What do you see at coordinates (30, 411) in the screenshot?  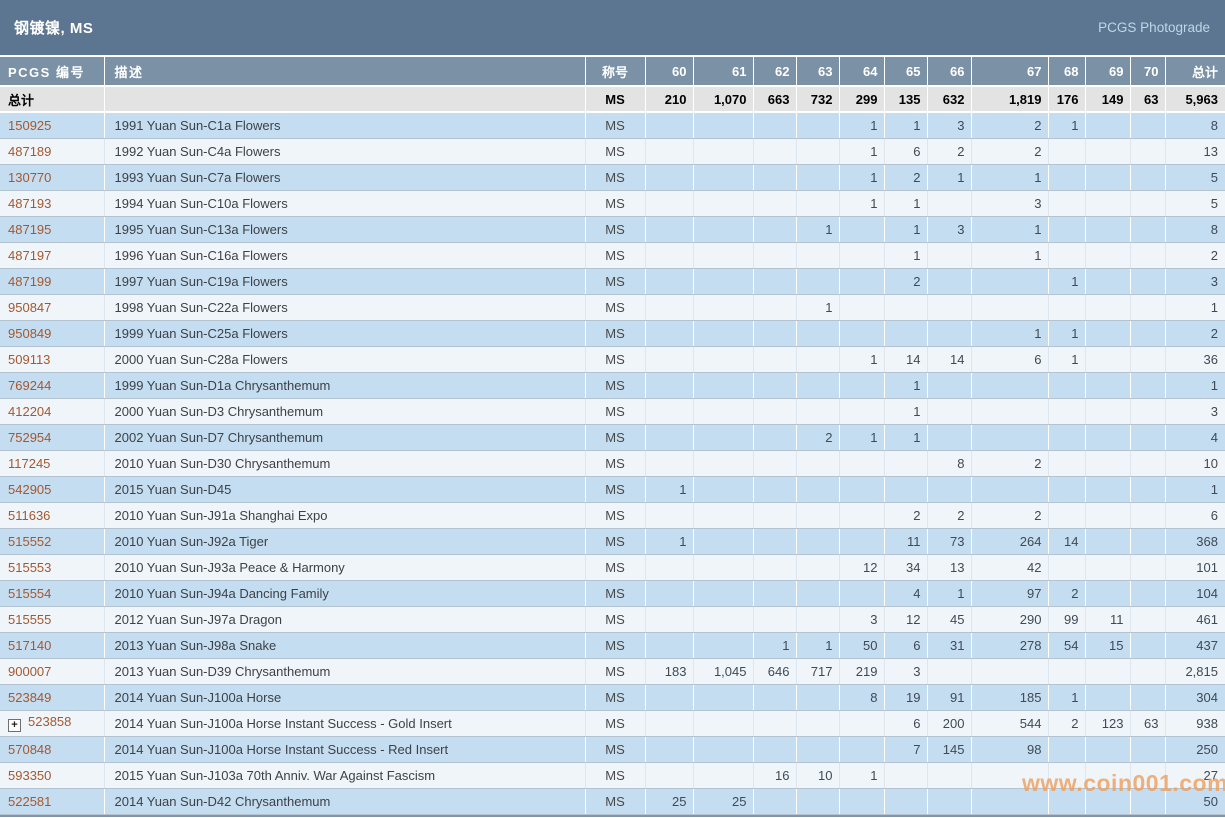 I see `pcgs-number-link: 412204` at bounding box center [30, 411].